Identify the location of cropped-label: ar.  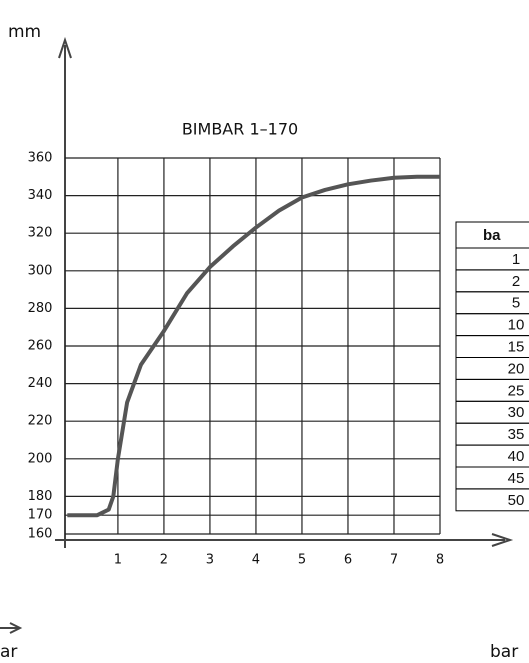
(8, 652).